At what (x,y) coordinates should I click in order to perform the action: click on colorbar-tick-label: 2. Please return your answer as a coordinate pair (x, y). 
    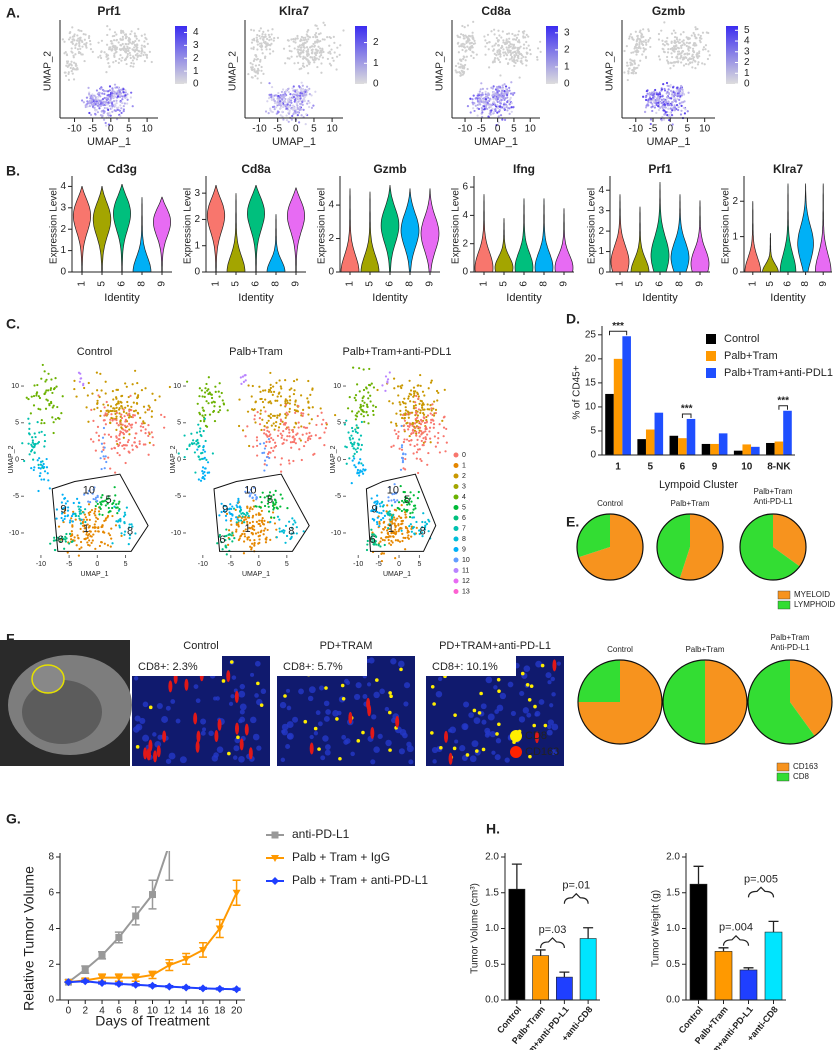
    Looking at the image, I should click on (747, 62).